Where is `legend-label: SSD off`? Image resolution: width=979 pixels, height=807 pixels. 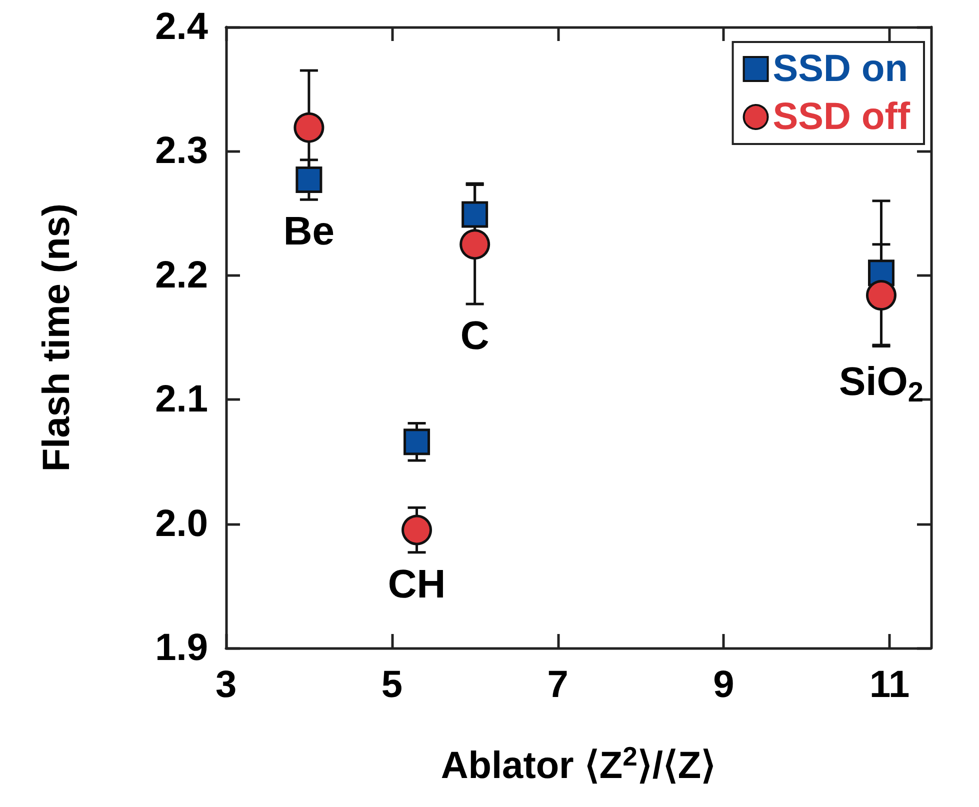 legend-label: SSD off is located at coordinates (841, 117).